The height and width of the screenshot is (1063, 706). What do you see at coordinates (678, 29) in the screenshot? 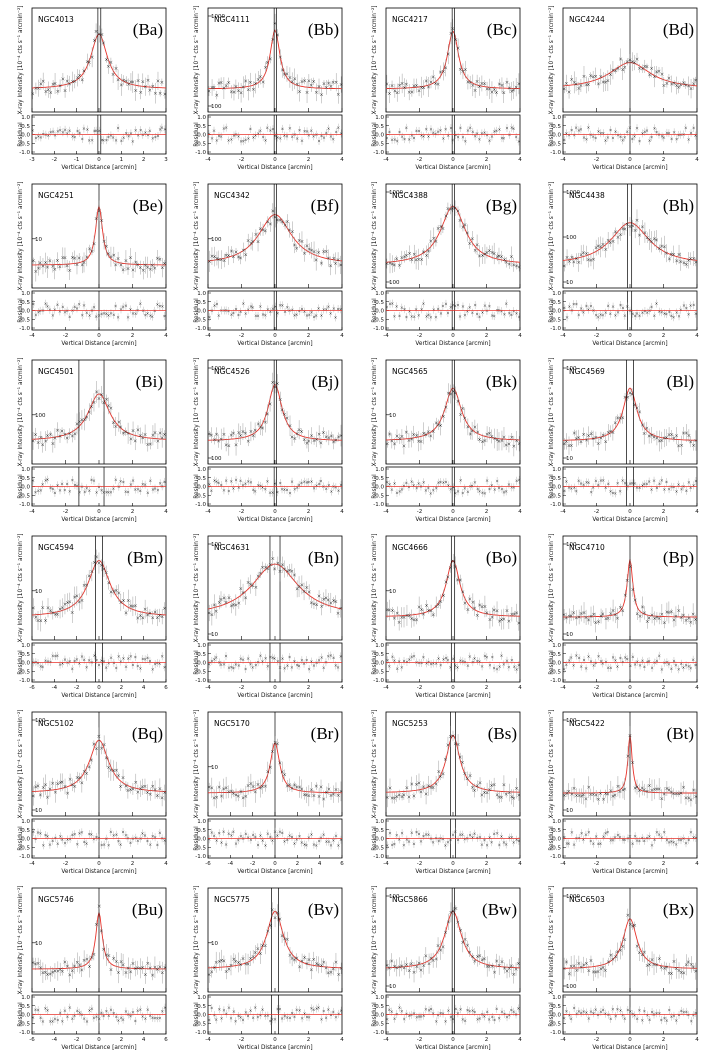
I see `panel-label: (Bd)` at bounding box center [678, 29].